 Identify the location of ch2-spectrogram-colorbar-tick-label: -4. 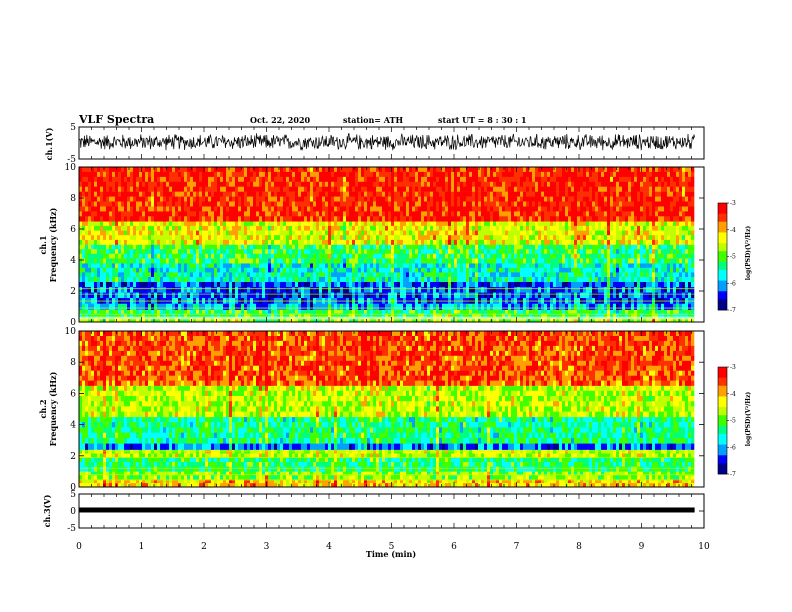
(733, 394).